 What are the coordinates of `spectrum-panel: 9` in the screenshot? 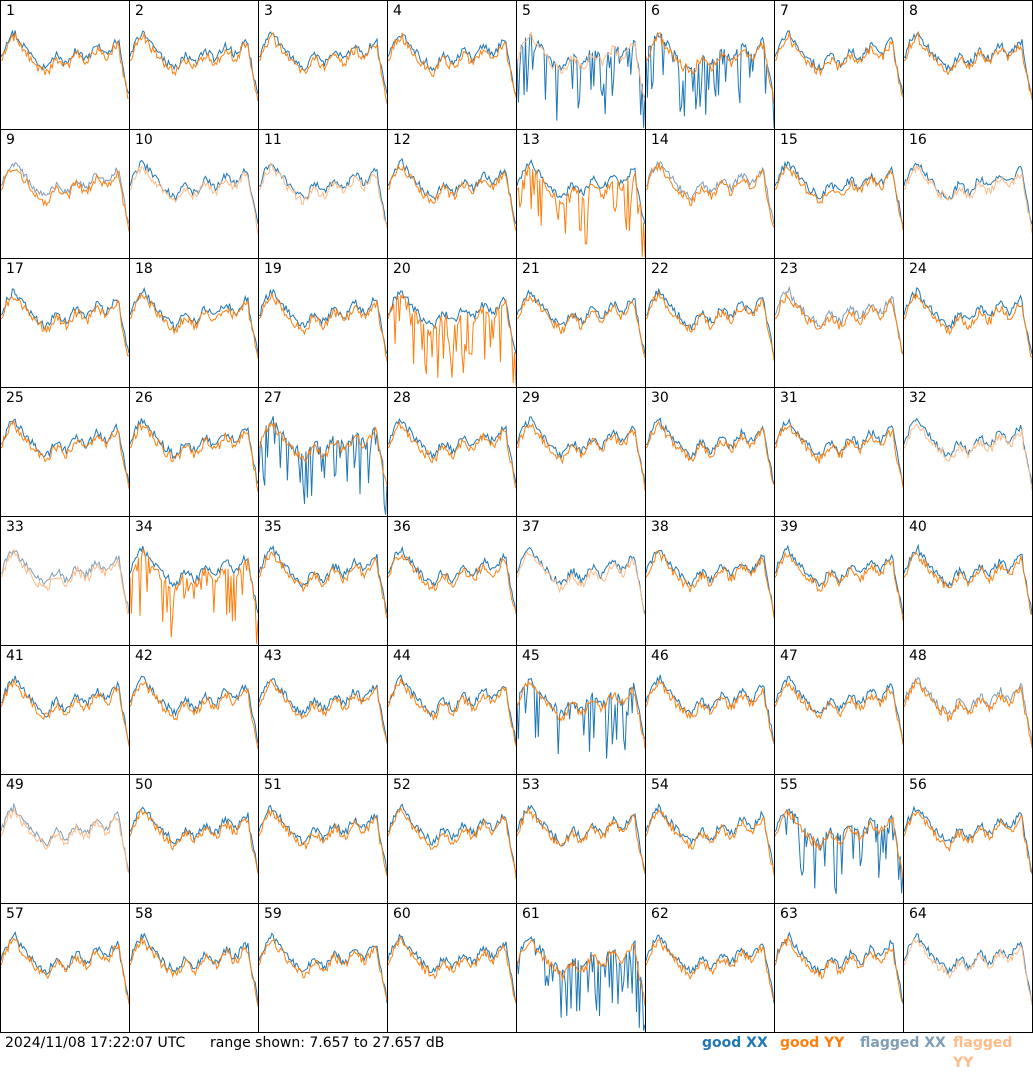 It's located at (65, 194).